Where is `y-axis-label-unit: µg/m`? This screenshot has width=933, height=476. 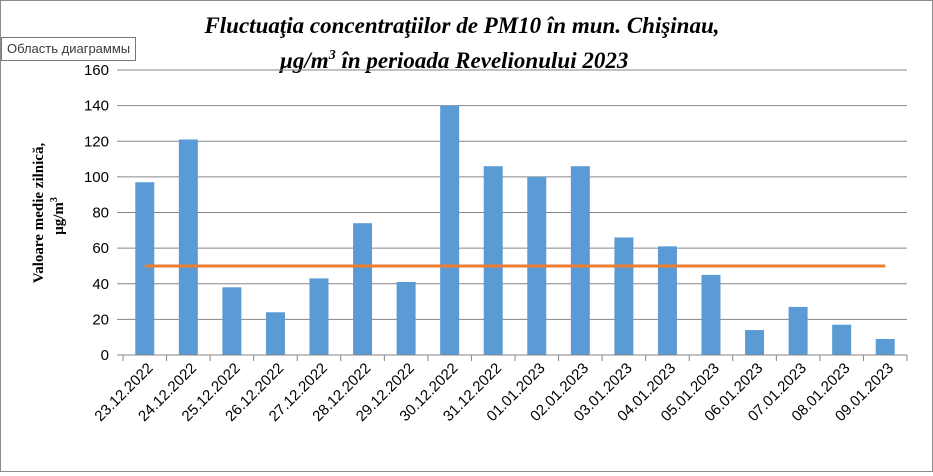 y-axis-label-unit: µg/m is located at coordinates (59, 218).